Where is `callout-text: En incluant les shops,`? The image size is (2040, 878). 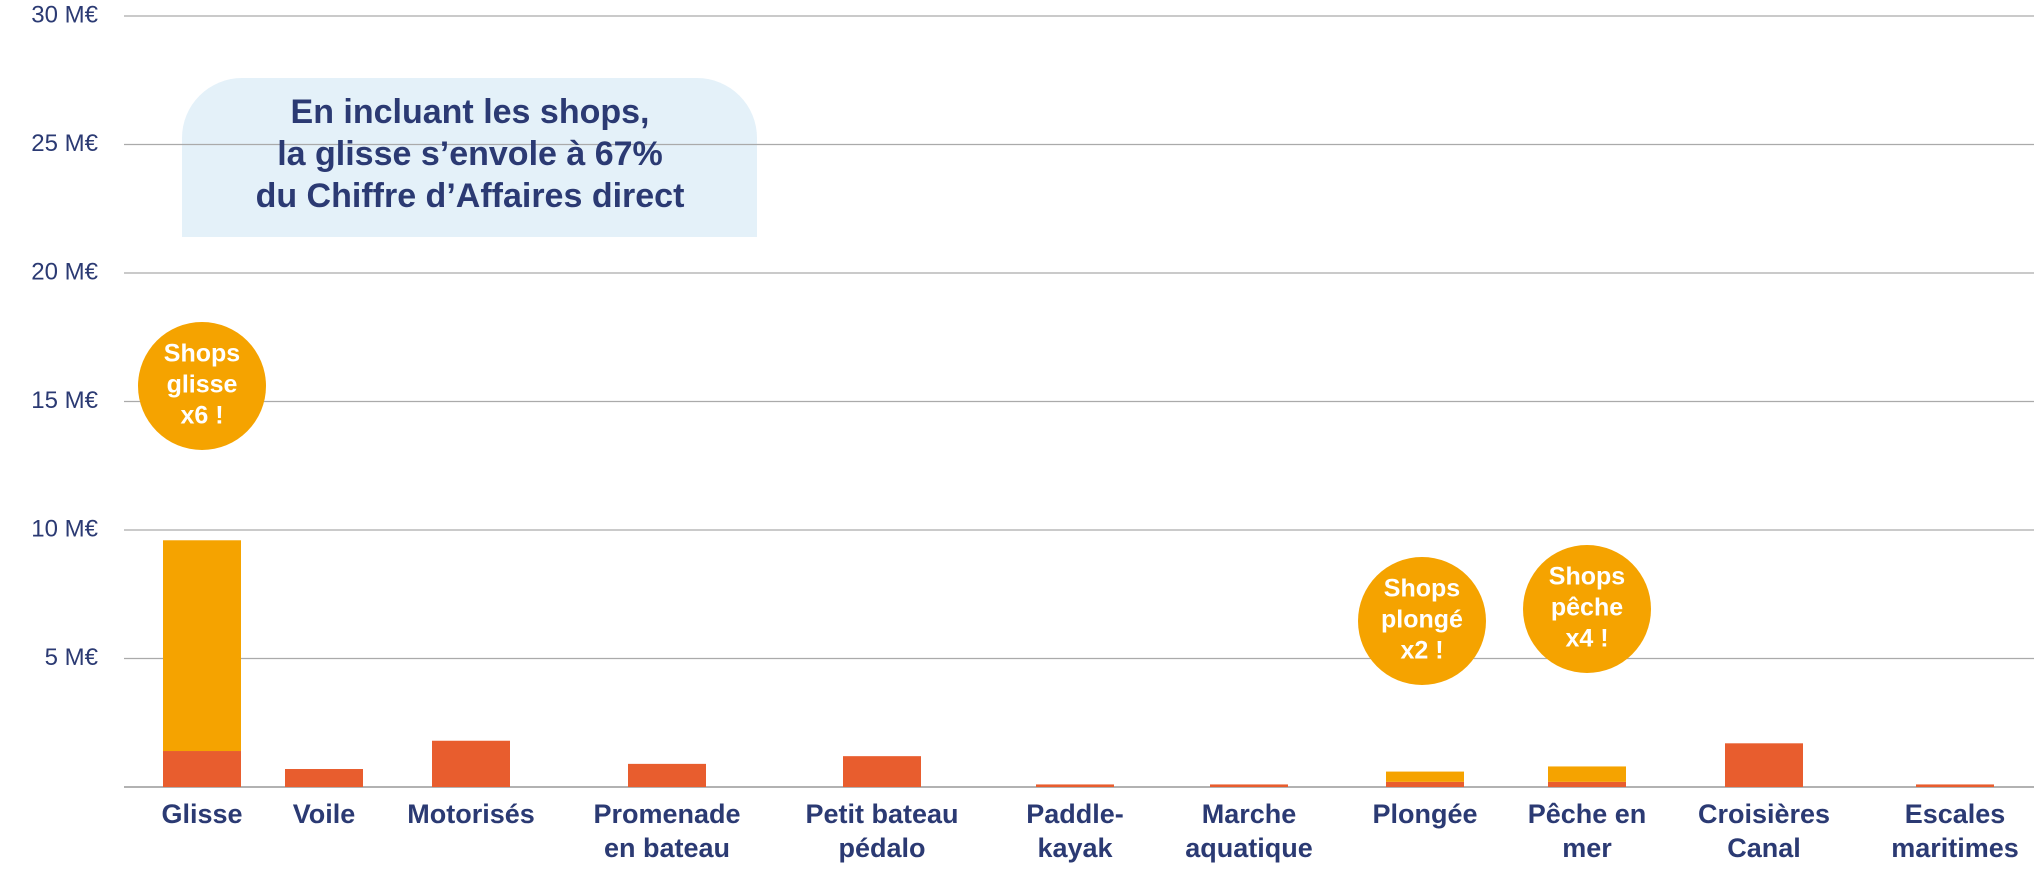 callout-text: En incluant les shops, is located at coordinates (470, 112).